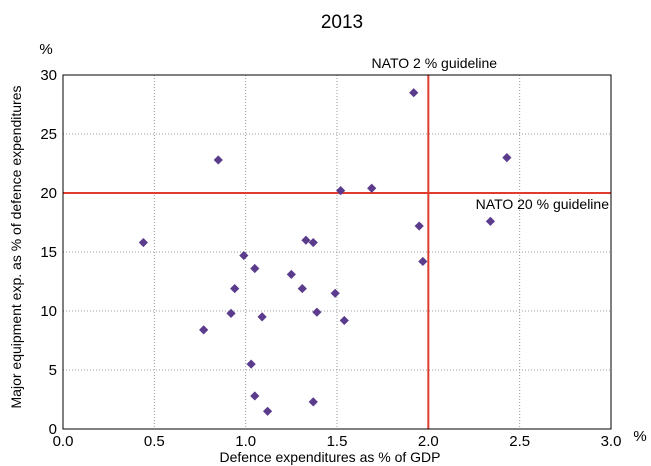 The height and width of the screenshot is (466, 651). Describe the element at coordinates (543, 204) in the screenshot. I see `nato-20-percent-label: NATO 20 % guideline` at that location.